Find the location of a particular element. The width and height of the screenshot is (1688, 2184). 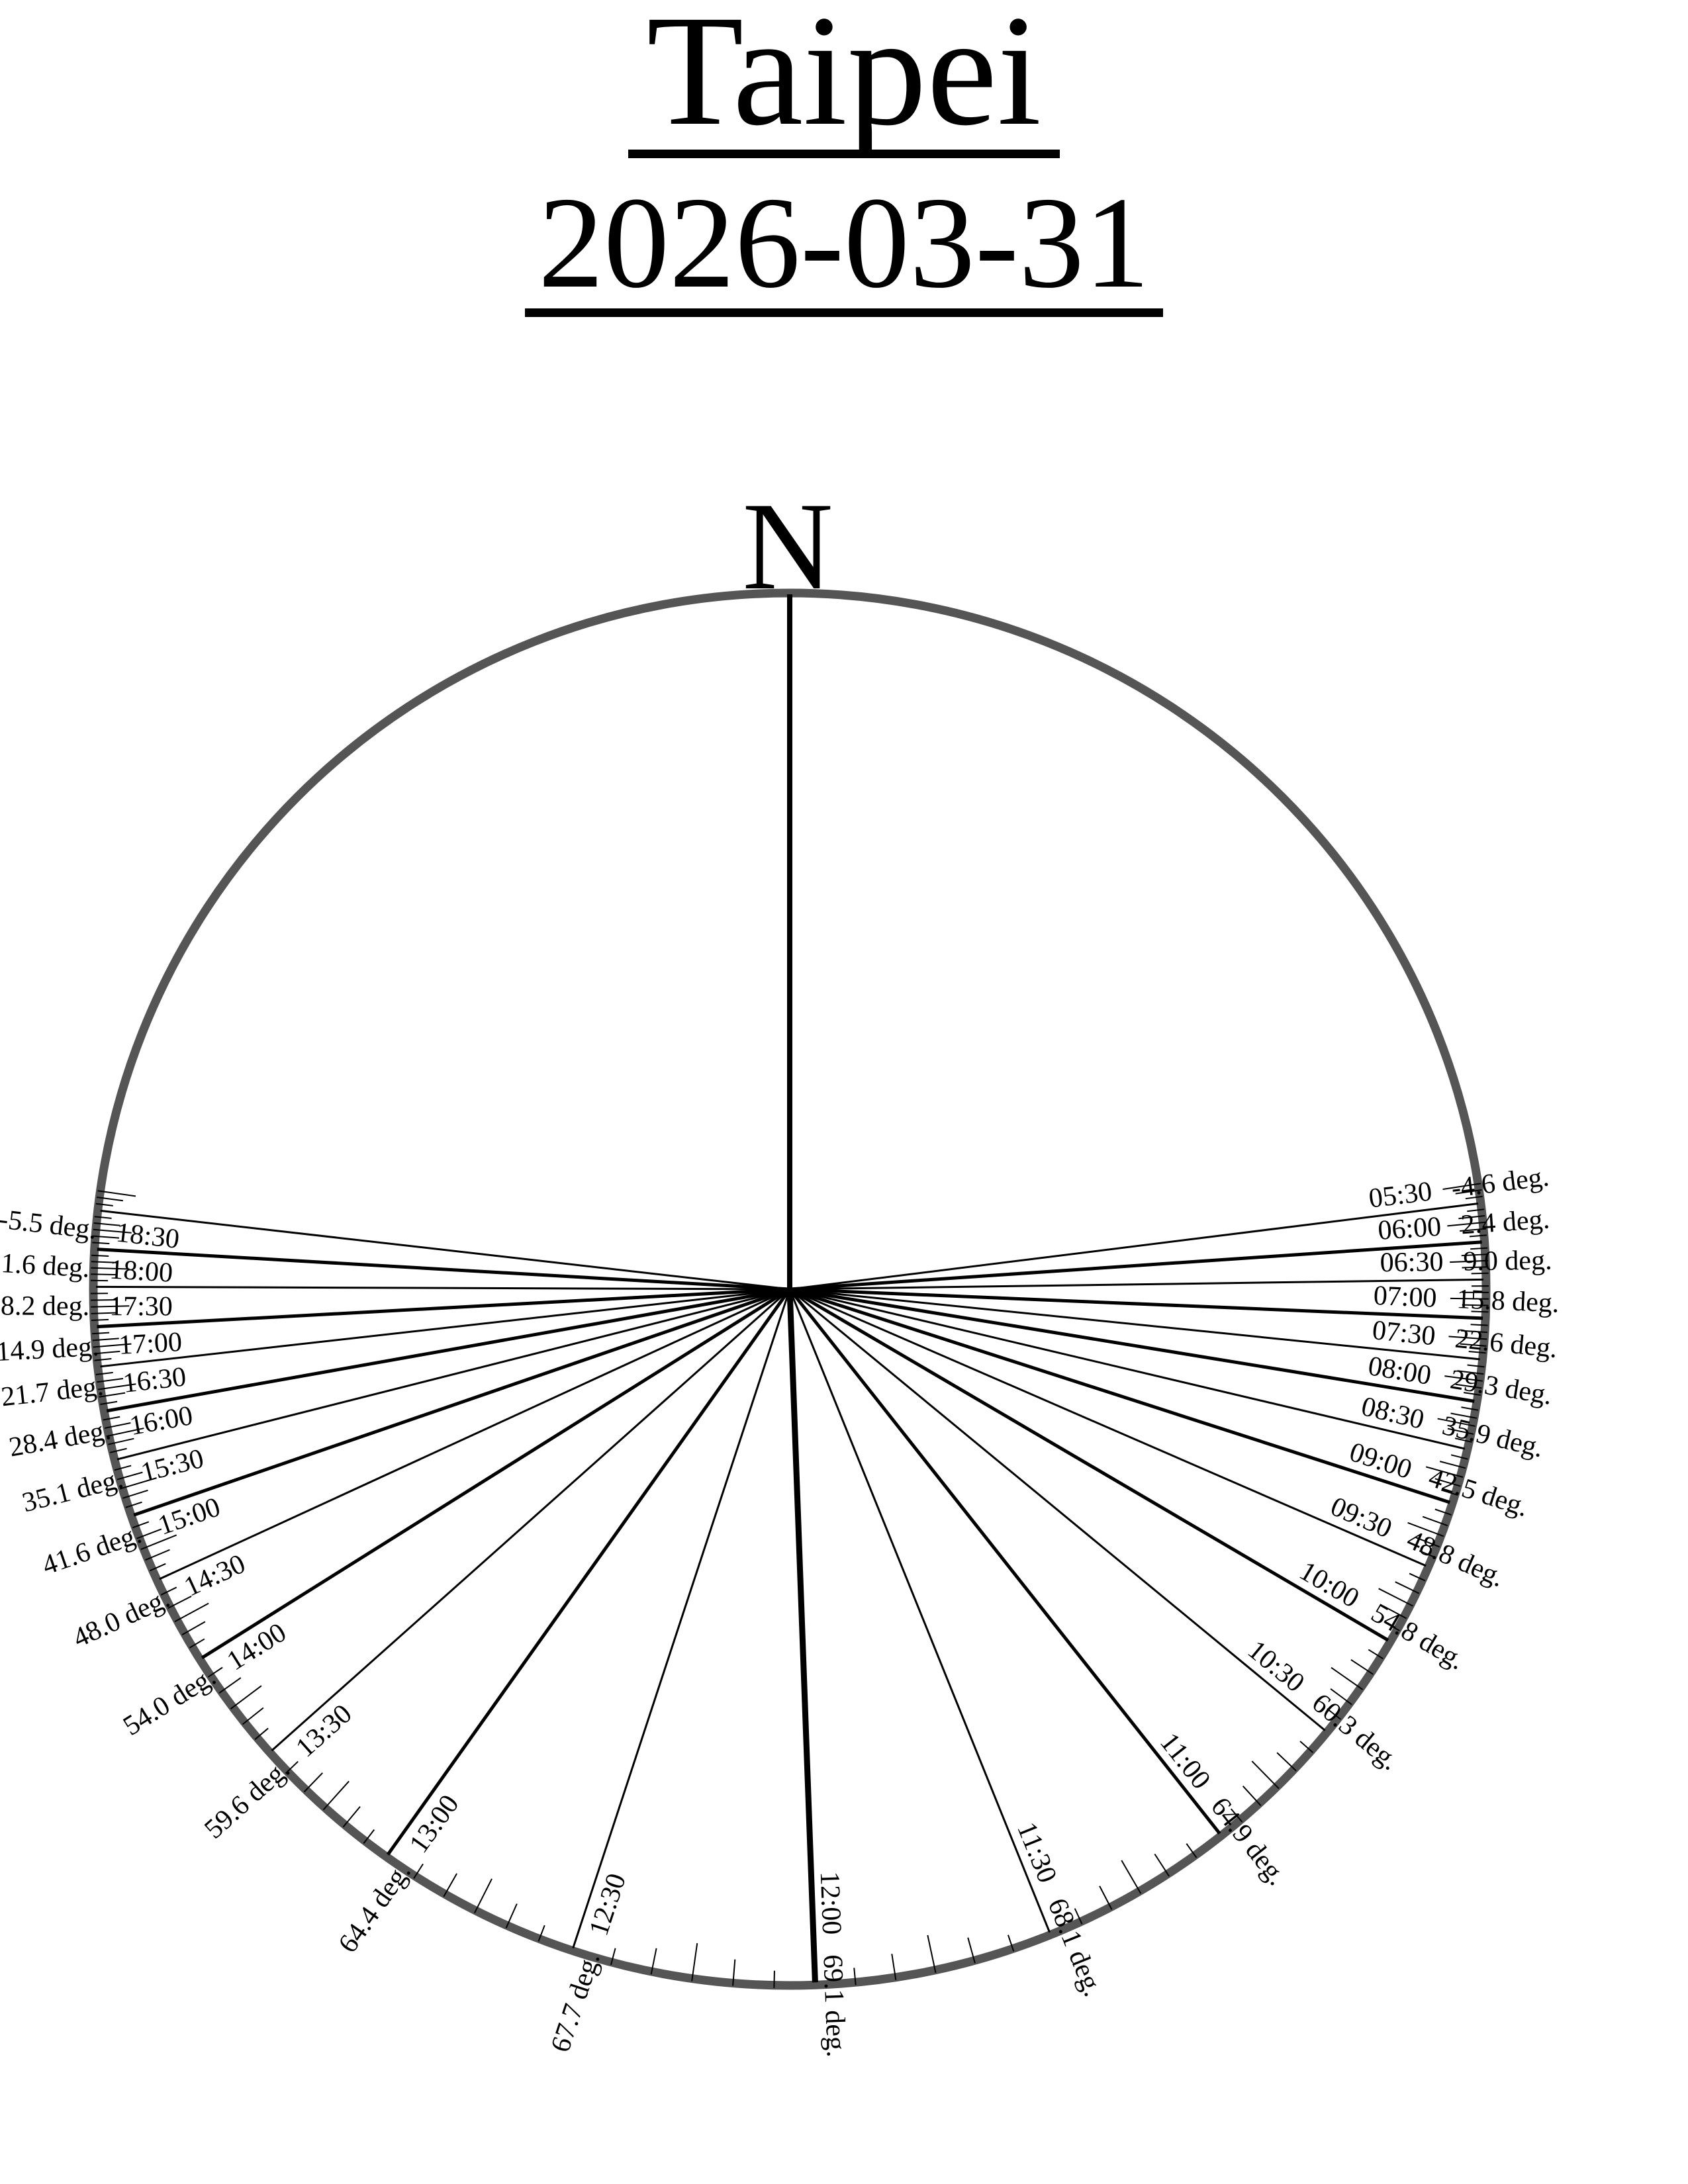

elevation-label: 69.1 deg. is located at coordinates (833, 2006).